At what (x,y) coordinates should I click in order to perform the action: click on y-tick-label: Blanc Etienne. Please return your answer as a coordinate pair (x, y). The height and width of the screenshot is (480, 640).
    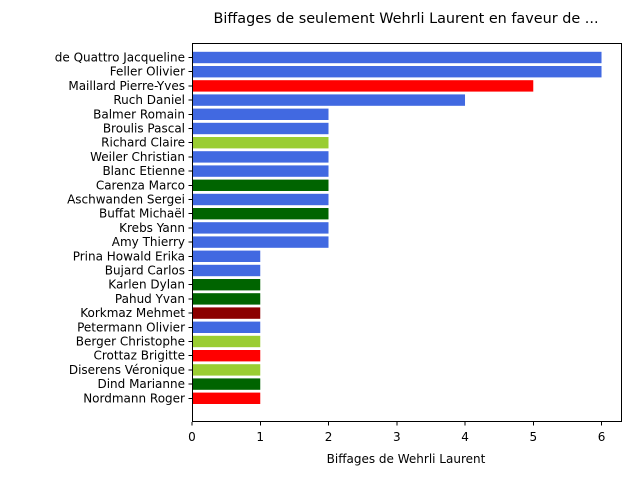
    Looking at the image, I should click on (143, 171).